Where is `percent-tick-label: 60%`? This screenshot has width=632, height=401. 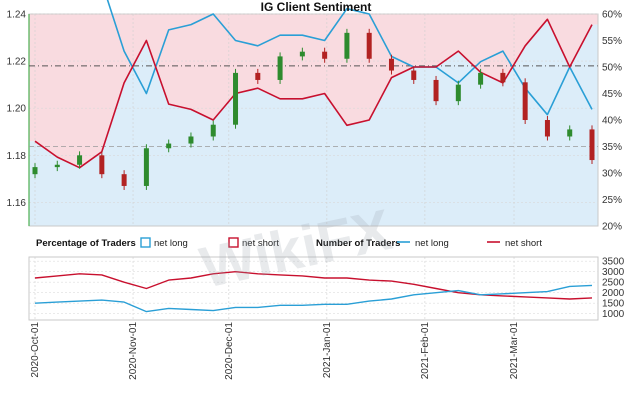
percent-tick-label: 60% is located at coordinates (612, 15).